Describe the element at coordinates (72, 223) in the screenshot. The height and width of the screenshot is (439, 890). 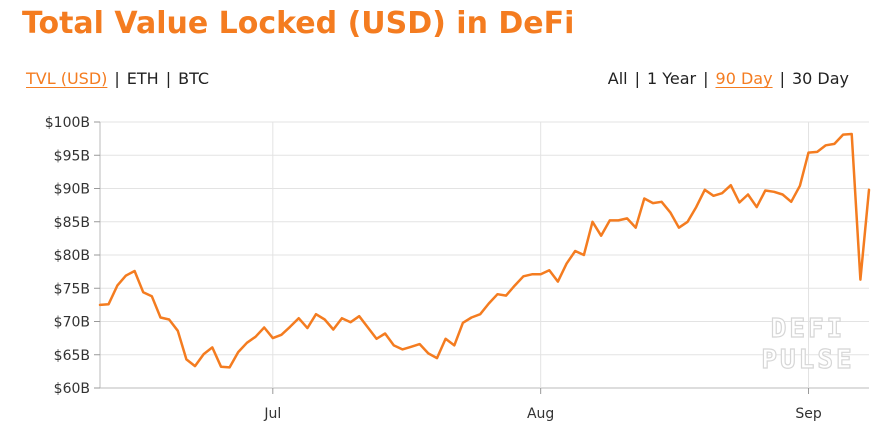
I see `y-tick-label: $85B` at that location.